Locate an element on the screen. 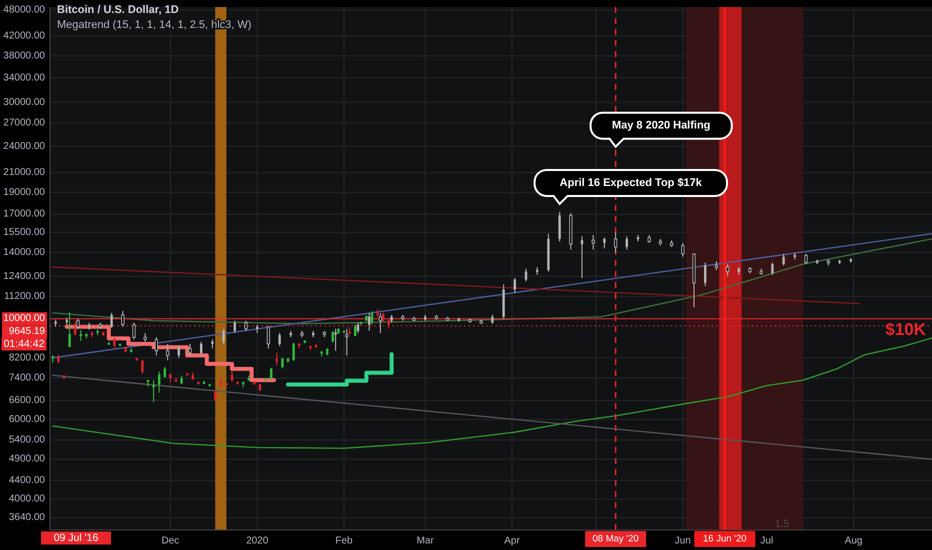 The width and height of the screenshot is (932, 550). text: 01:44:42 is located at coordinates (24, 344).